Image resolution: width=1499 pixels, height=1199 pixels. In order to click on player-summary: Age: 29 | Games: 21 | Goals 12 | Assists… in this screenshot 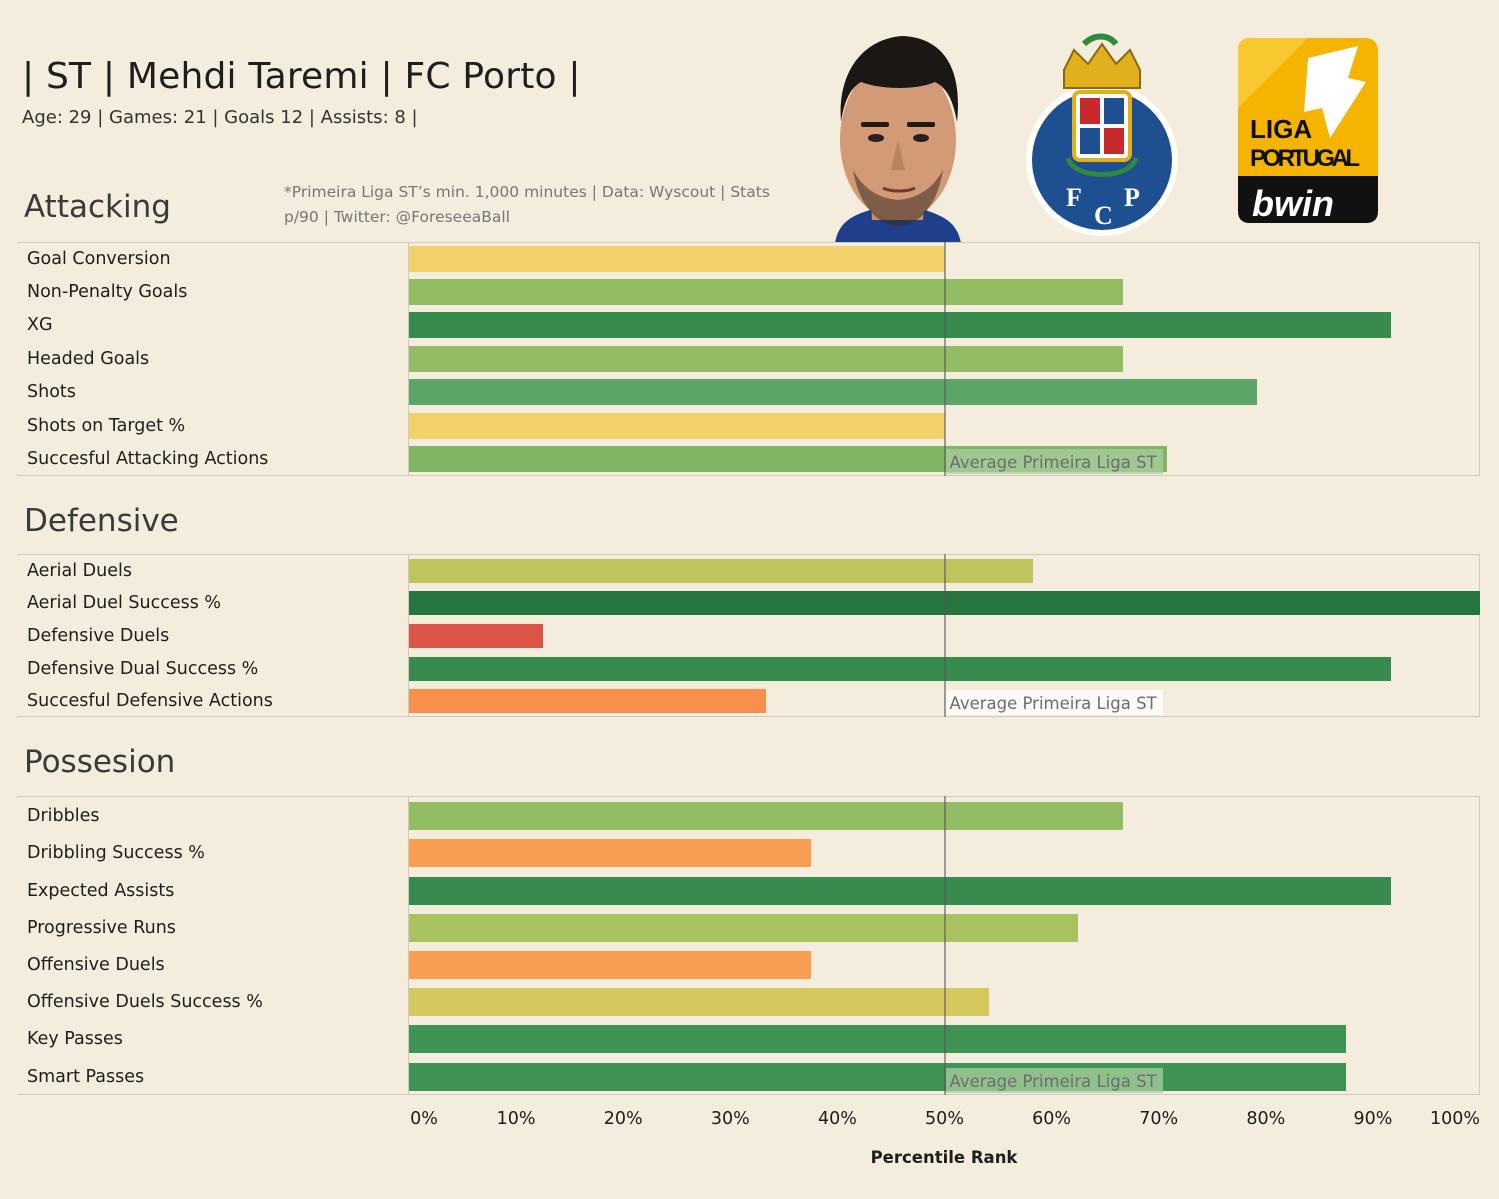, I will do `click(220, 117)`.